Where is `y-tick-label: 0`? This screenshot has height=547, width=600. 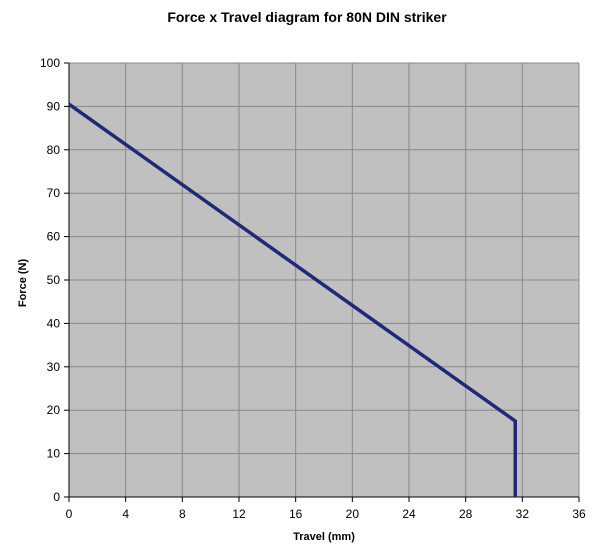
y-tick-label: 0 is located at coordinates (56, 497).